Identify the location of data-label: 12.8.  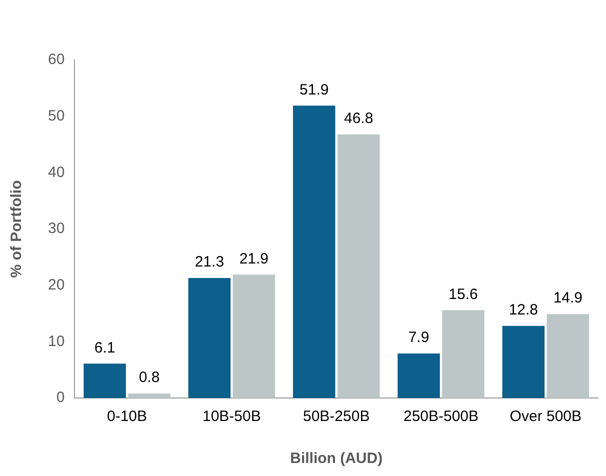
(523, 310).